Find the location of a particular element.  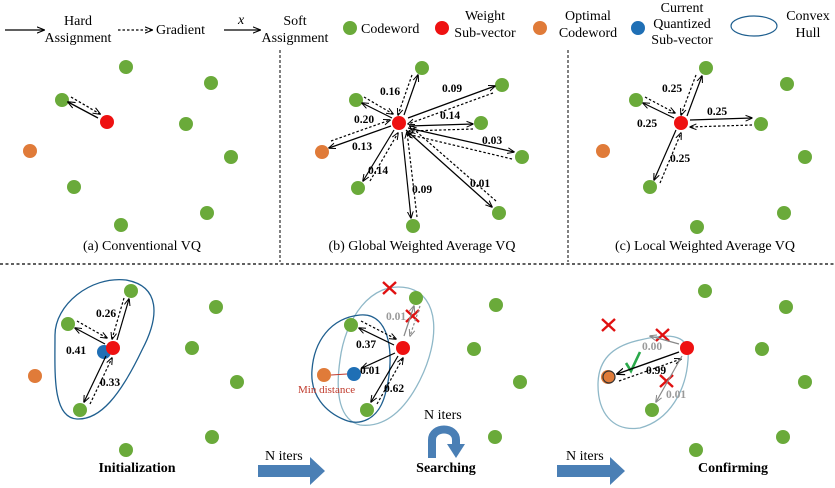

legend-current-label: Current Quantized Sub-vector is located at coordinates (682, 24).